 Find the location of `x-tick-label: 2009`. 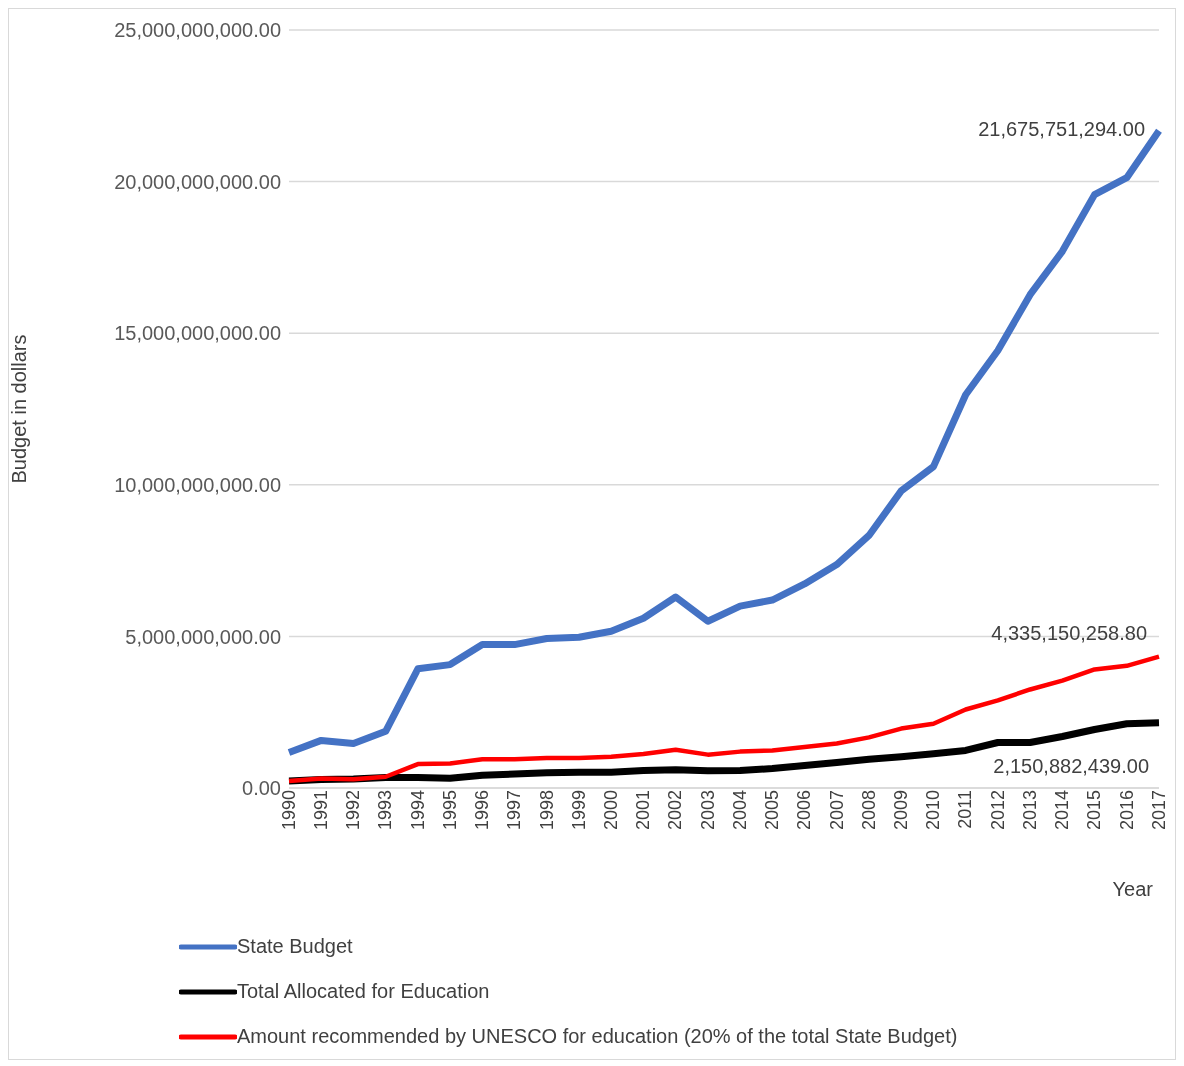

x-tick-label: 2009 is located at coordinates (901, 810).